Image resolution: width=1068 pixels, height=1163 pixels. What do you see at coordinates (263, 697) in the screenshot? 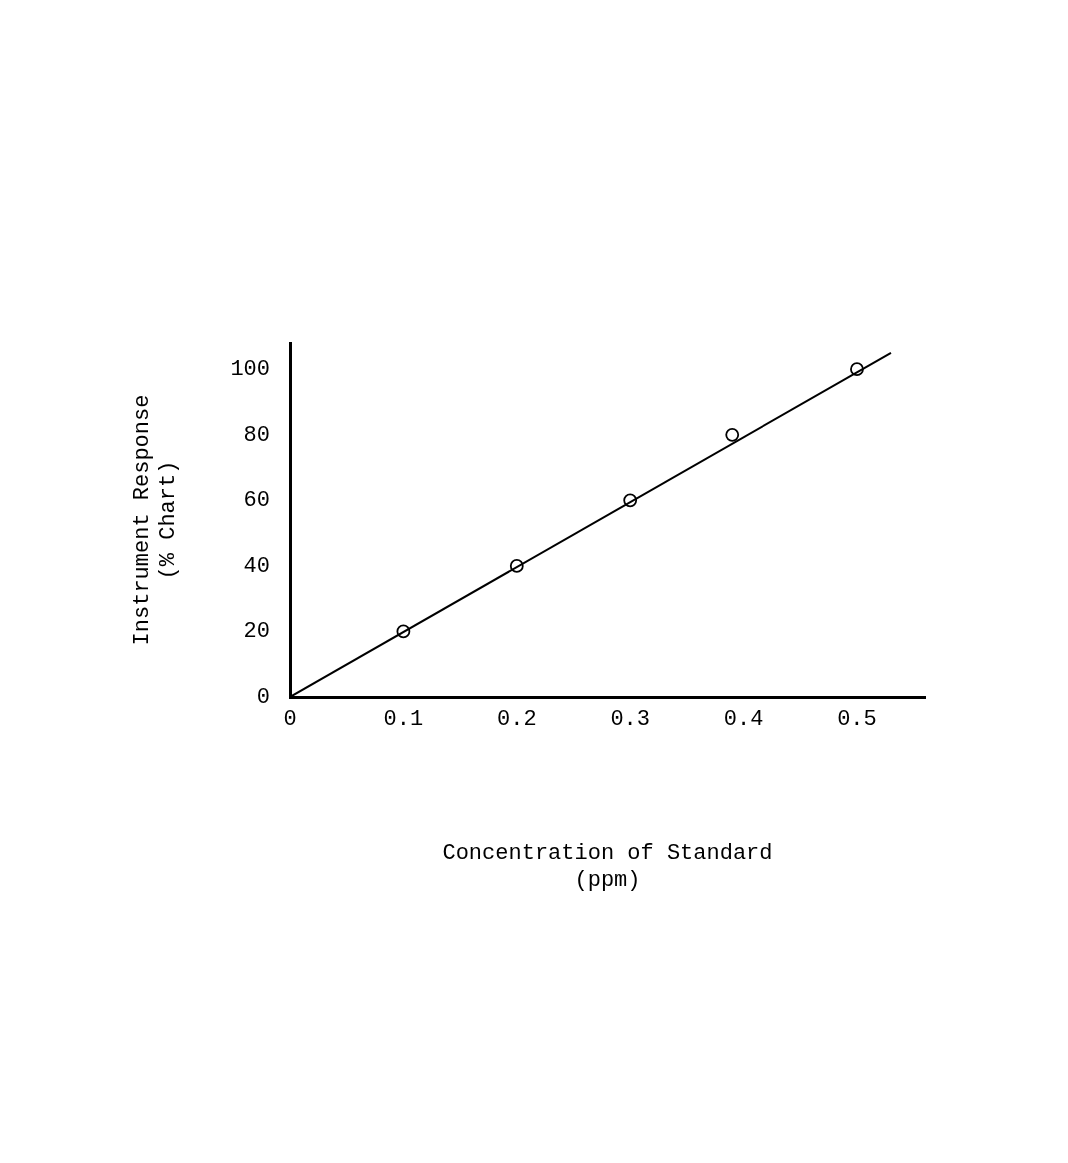
I see `y-tick-label: 0` at bounding box center [263, 697].